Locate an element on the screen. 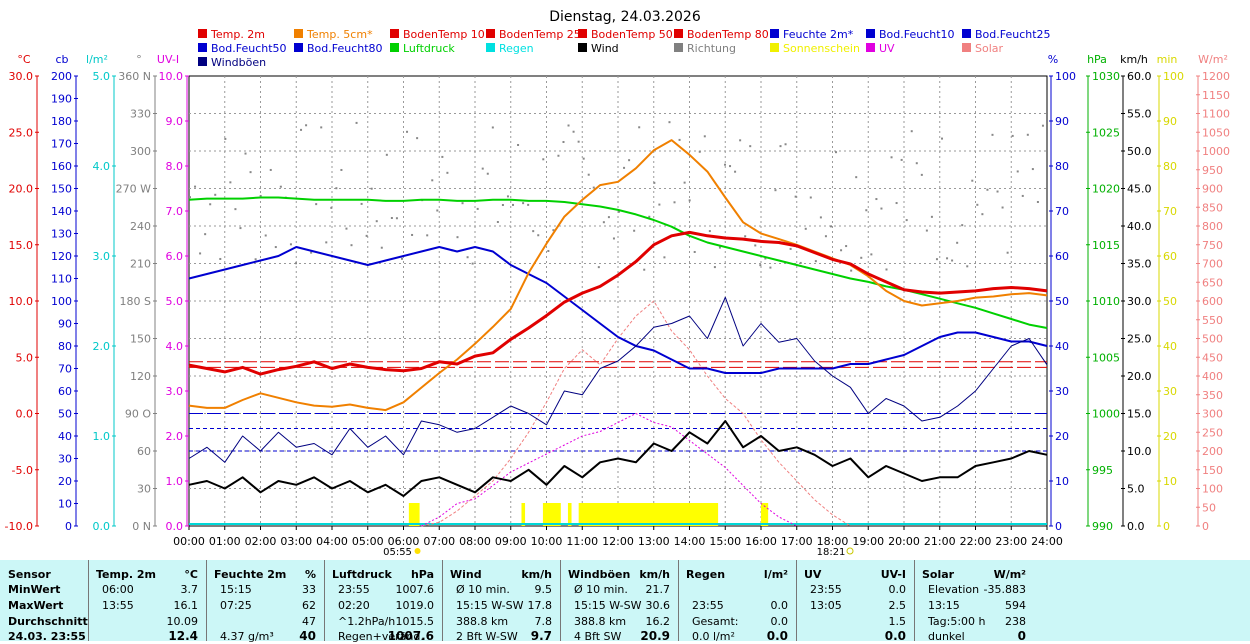  series-feuchte-2m is located at coordinates (618, 310).